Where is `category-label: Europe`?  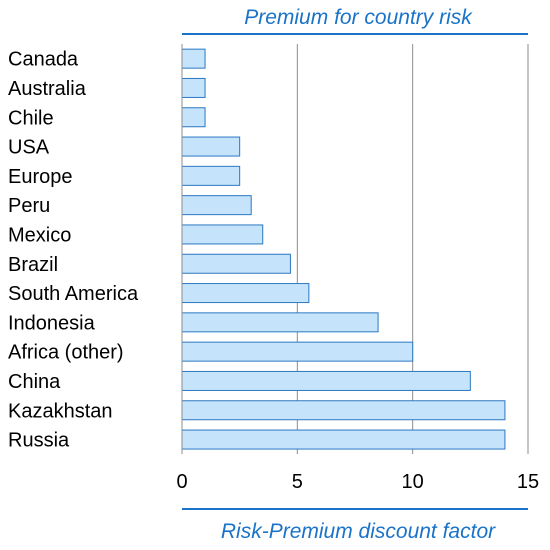 category-label: Europe is located at coordinates (40, 177).